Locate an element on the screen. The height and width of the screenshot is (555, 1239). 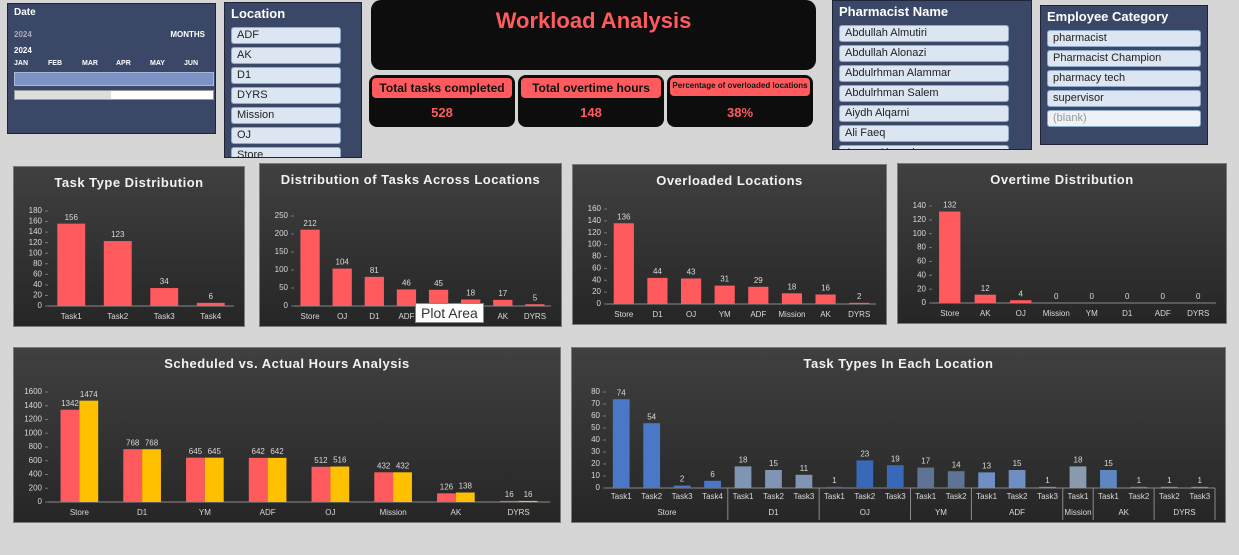
data-label: 44 is located at coordinates (657, 271).